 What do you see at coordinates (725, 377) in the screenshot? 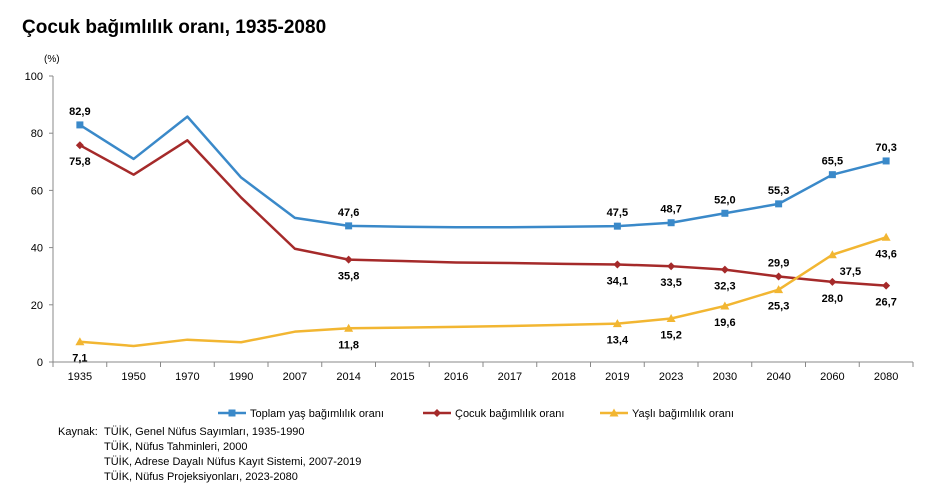
I see `x-tick-label: 2030` at bounding box center [725, 377].